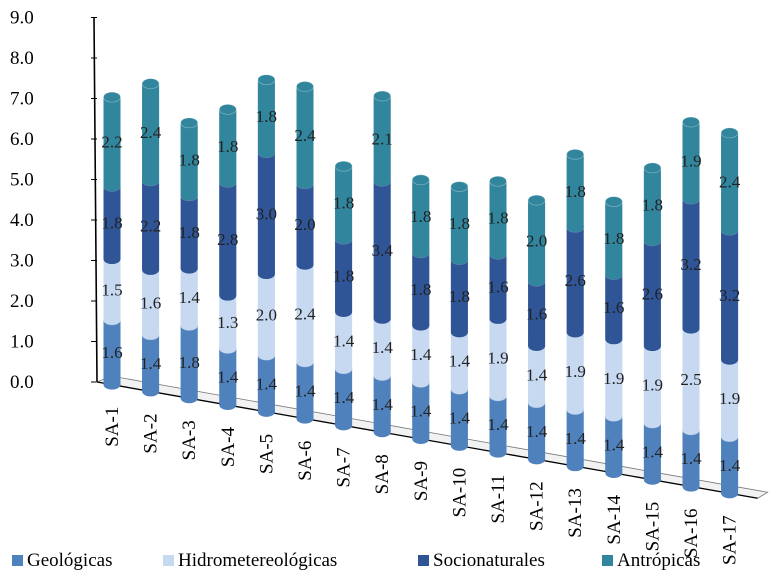 Image resolution: width=773 pixels, height=574 pixels. I want to click on data-label: 3.4, so click(383, 250).